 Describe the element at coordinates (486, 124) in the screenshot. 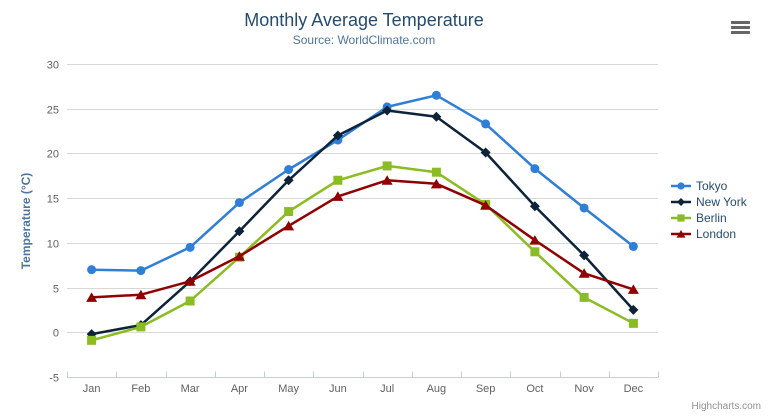

I see `point-tokyo-sep` at that location.